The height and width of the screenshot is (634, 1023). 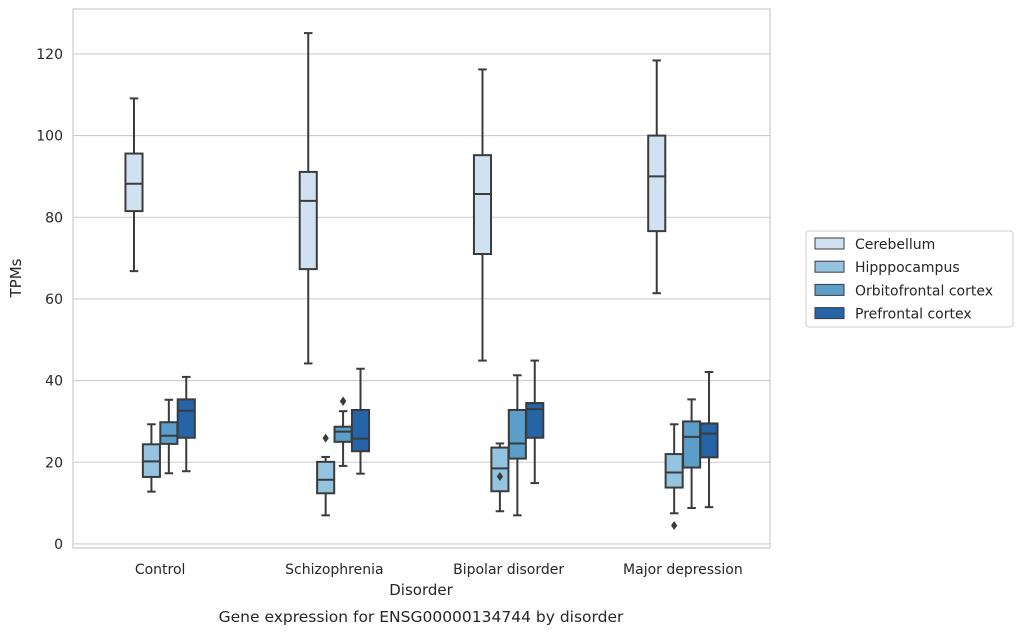 I want to click on x-tick-label: Major depression, so click(x=683, y=570).